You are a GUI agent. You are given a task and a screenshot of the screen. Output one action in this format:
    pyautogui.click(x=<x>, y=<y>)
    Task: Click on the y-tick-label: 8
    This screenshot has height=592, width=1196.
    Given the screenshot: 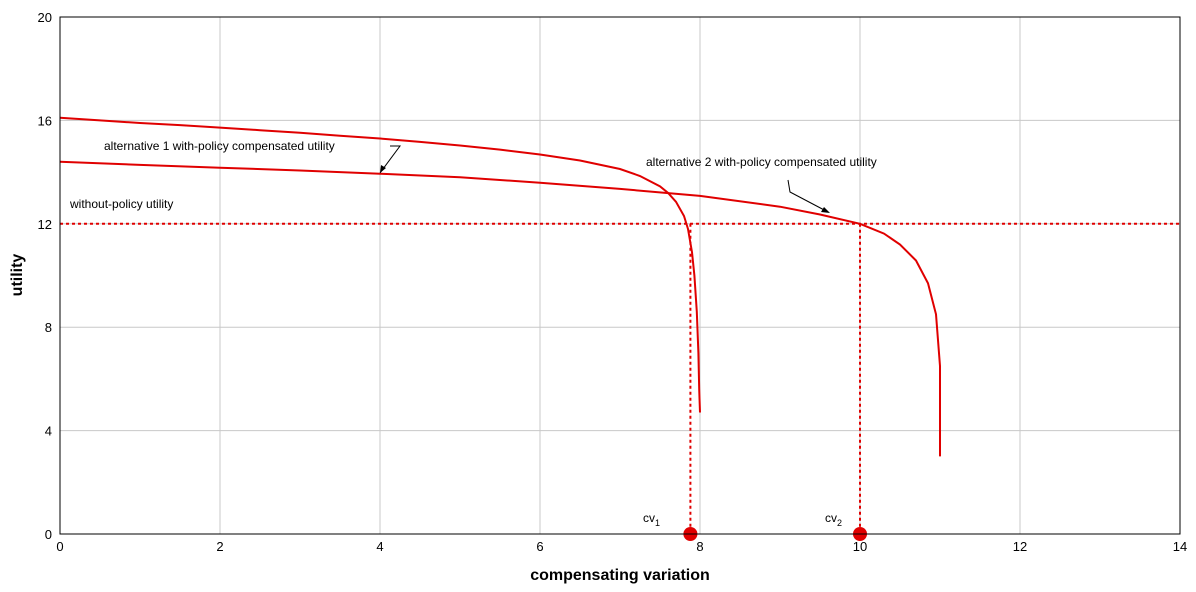 What is the action you would take?
    pyautogui.click(x=48, y=327)
    